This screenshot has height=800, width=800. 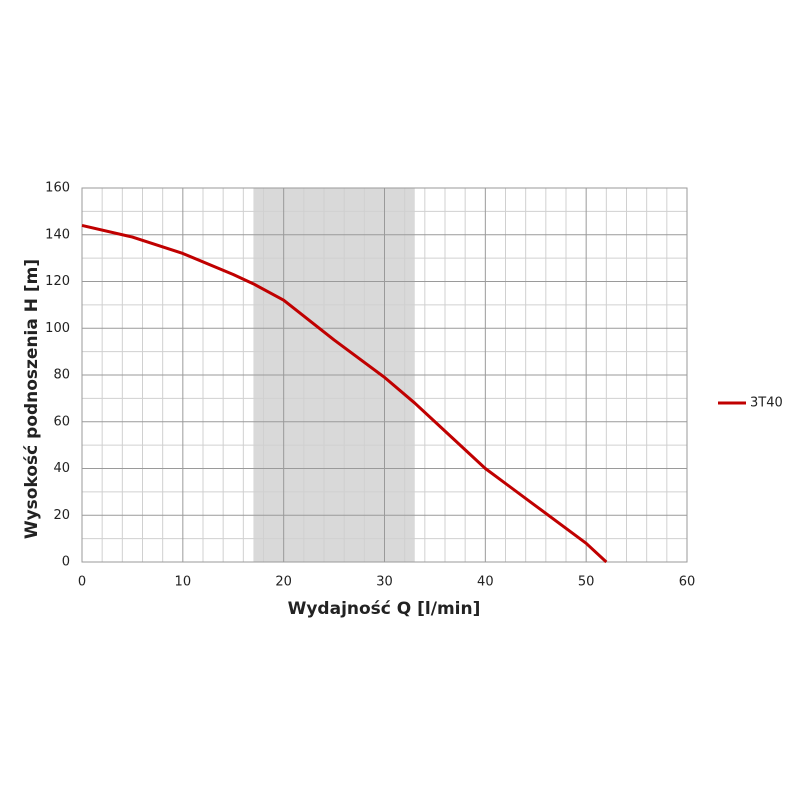 What do you see at coordinates (183, 582) in the screenshot?
I see `x-tick-label: 10` at bounding box center [183, 582].